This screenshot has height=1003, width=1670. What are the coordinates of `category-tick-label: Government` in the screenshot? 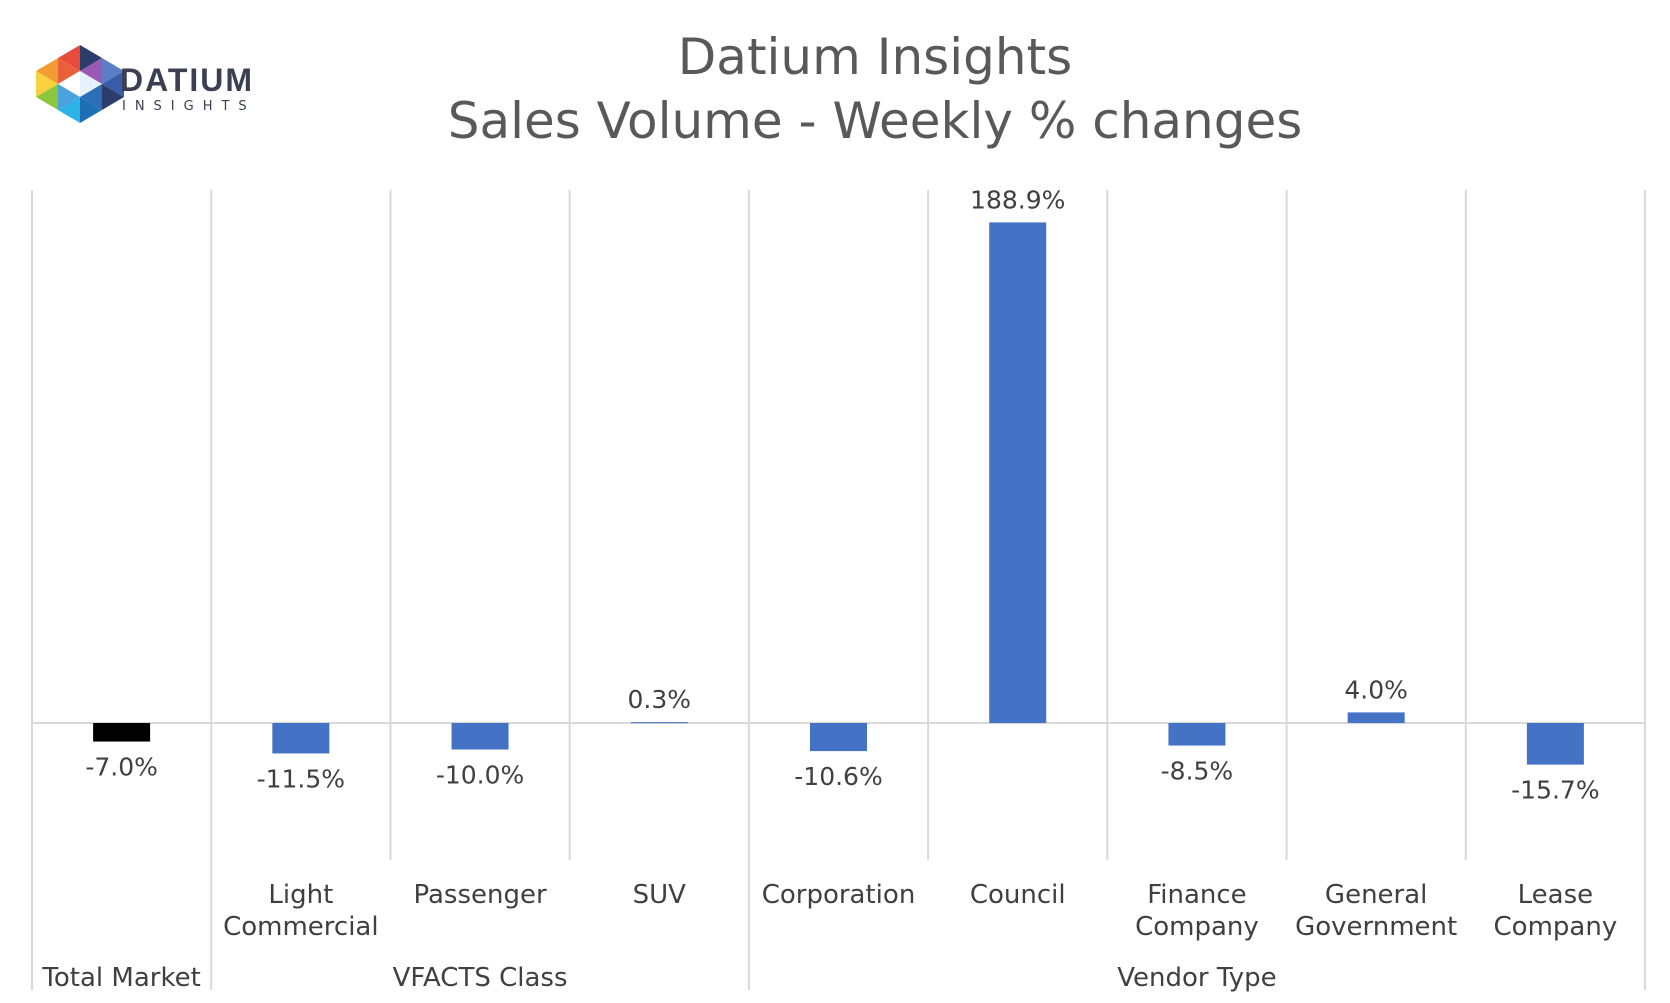 It's located at (1376, 927).